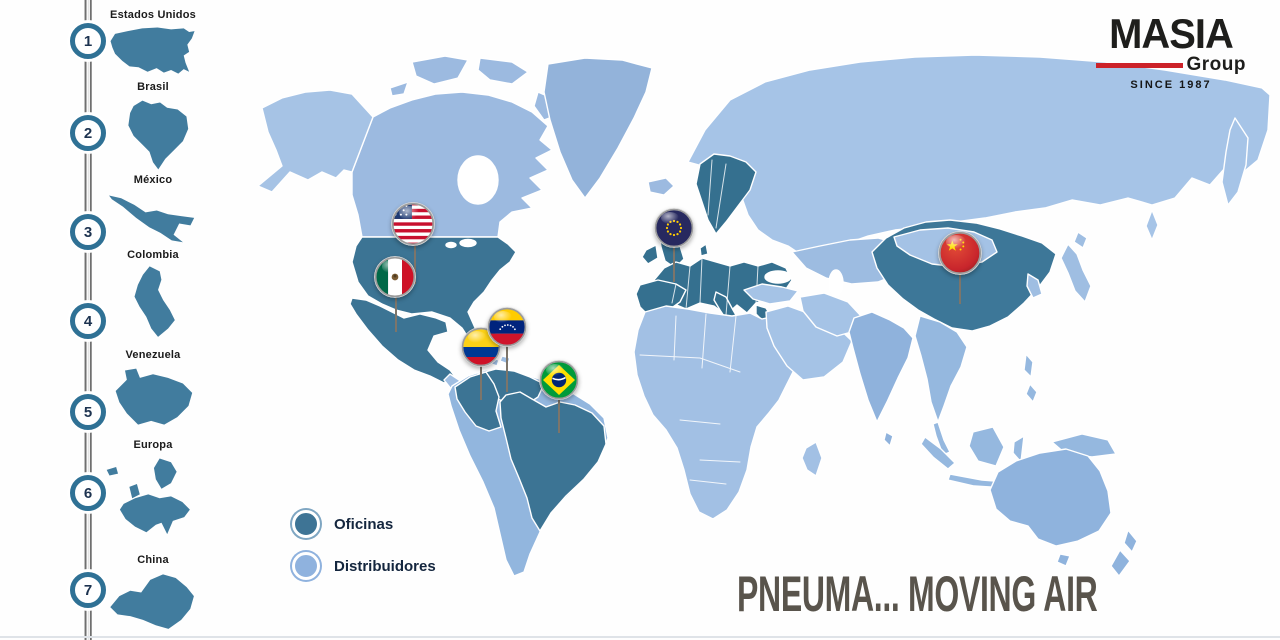  I want to click on country-label: Venezuela, so click(153, 355).